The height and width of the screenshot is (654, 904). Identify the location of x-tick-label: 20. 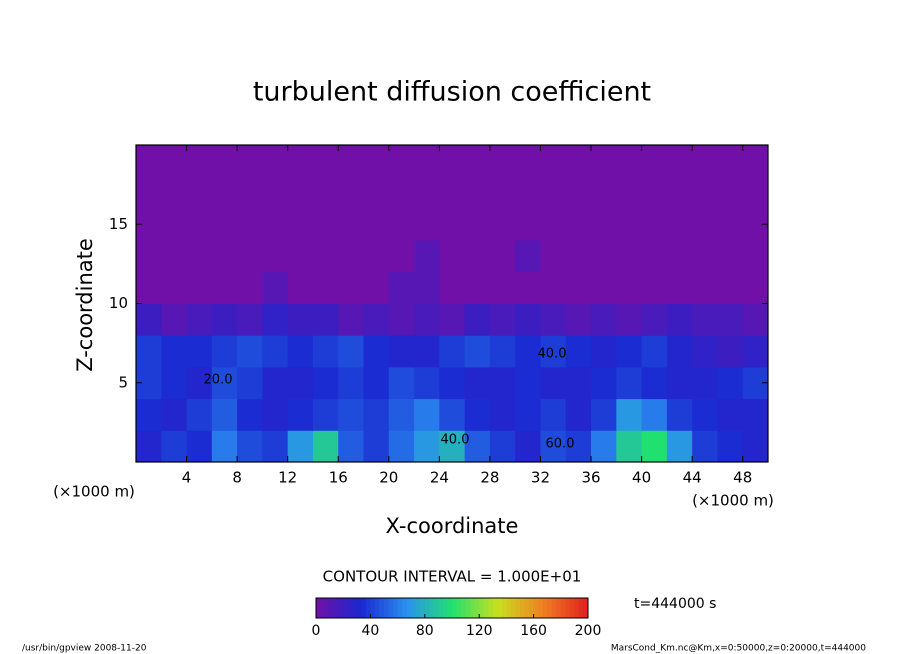
(388, 478).